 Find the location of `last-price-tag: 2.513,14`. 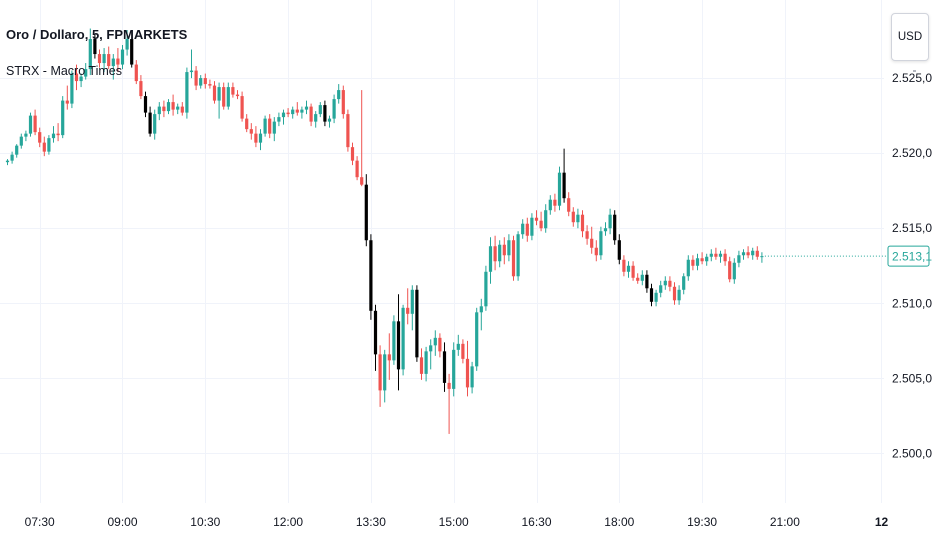

last-price-tag: 2.513,14 is located at coordinates (848, 256).